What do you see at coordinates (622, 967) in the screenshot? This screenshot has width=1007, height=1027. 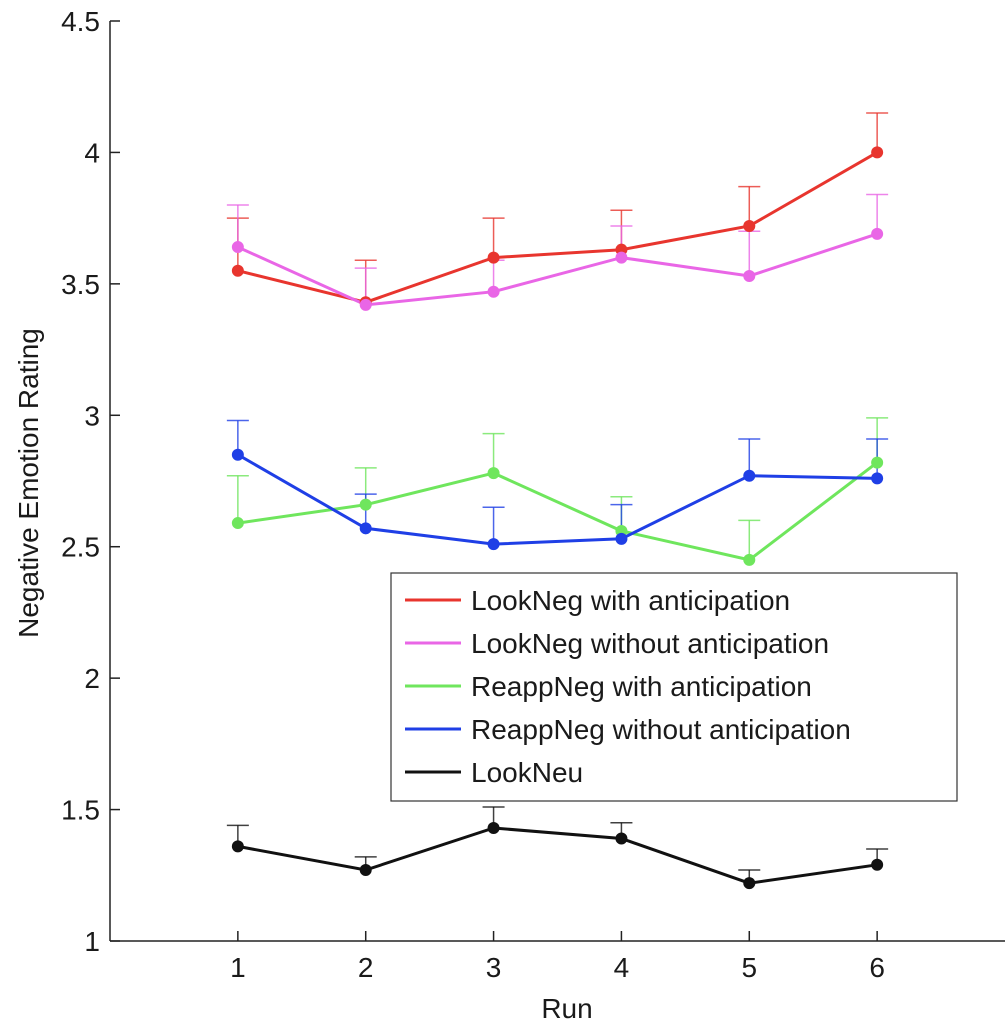 I see `x-tick-label: 4` at bounding box center [622, 967].